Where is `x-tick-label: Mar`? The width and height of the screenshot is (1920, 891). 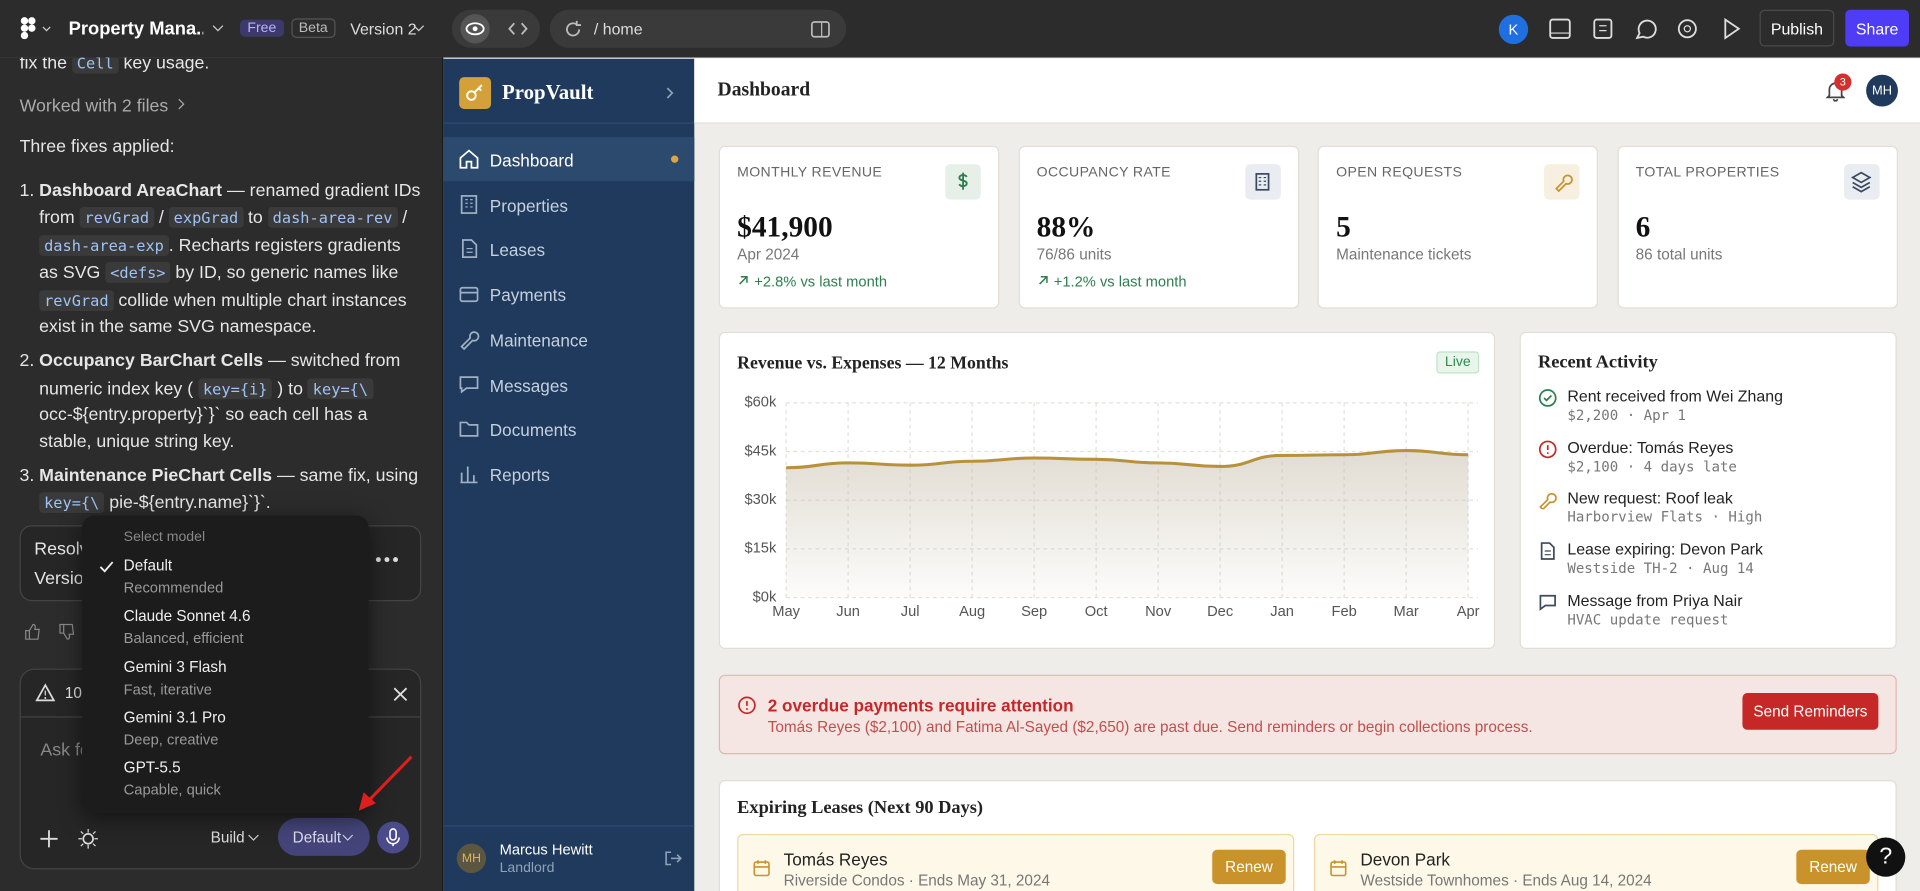
x-tick-label: Mar is located at coordinates (1406, 612).